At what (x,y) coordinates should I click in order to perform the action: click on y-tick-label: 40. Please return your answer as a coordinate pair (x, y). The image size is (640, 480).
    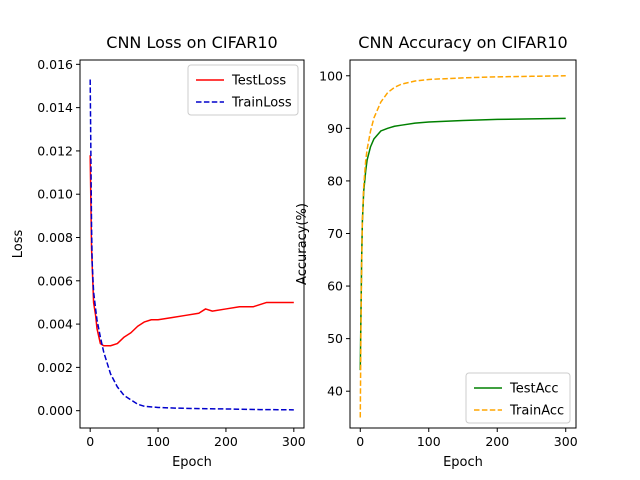
    Looking at the image, I should click on (335, 391).